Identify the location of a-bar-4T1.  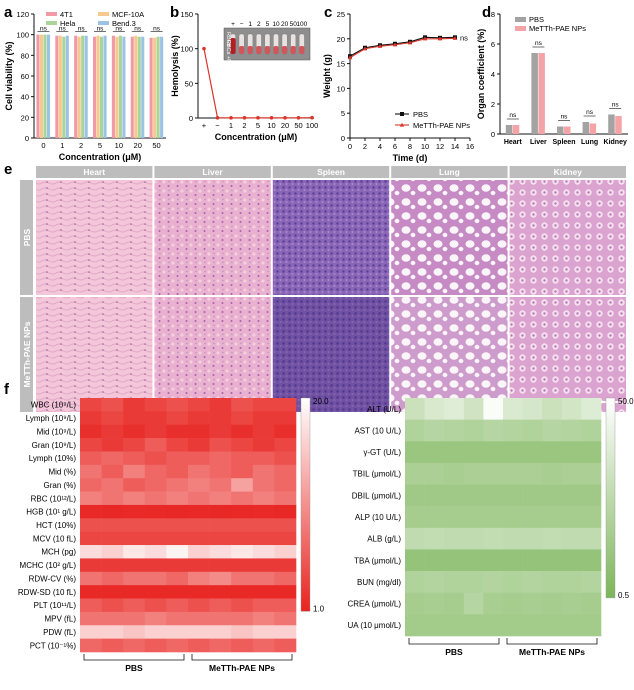
(151, 88).